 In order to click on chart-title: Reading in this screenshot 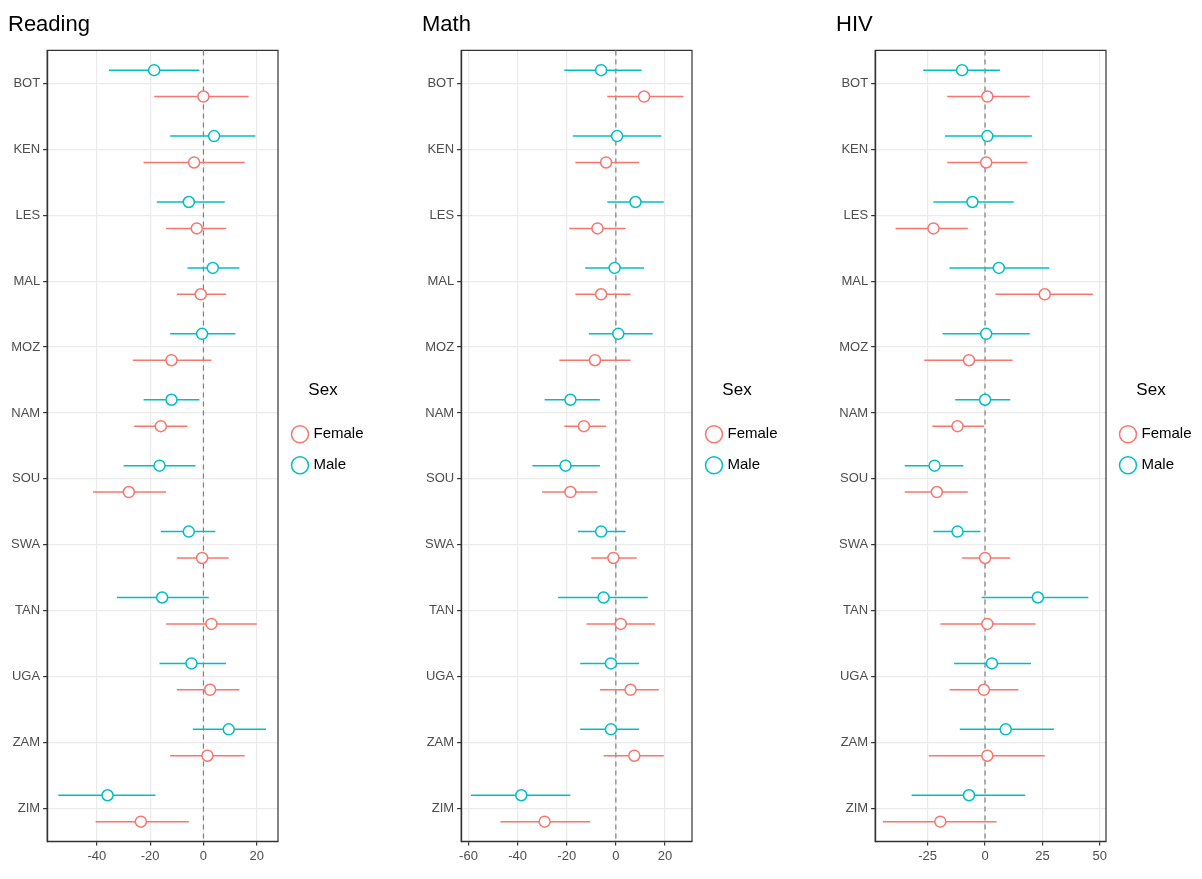, I will do `click(49, 24)`.